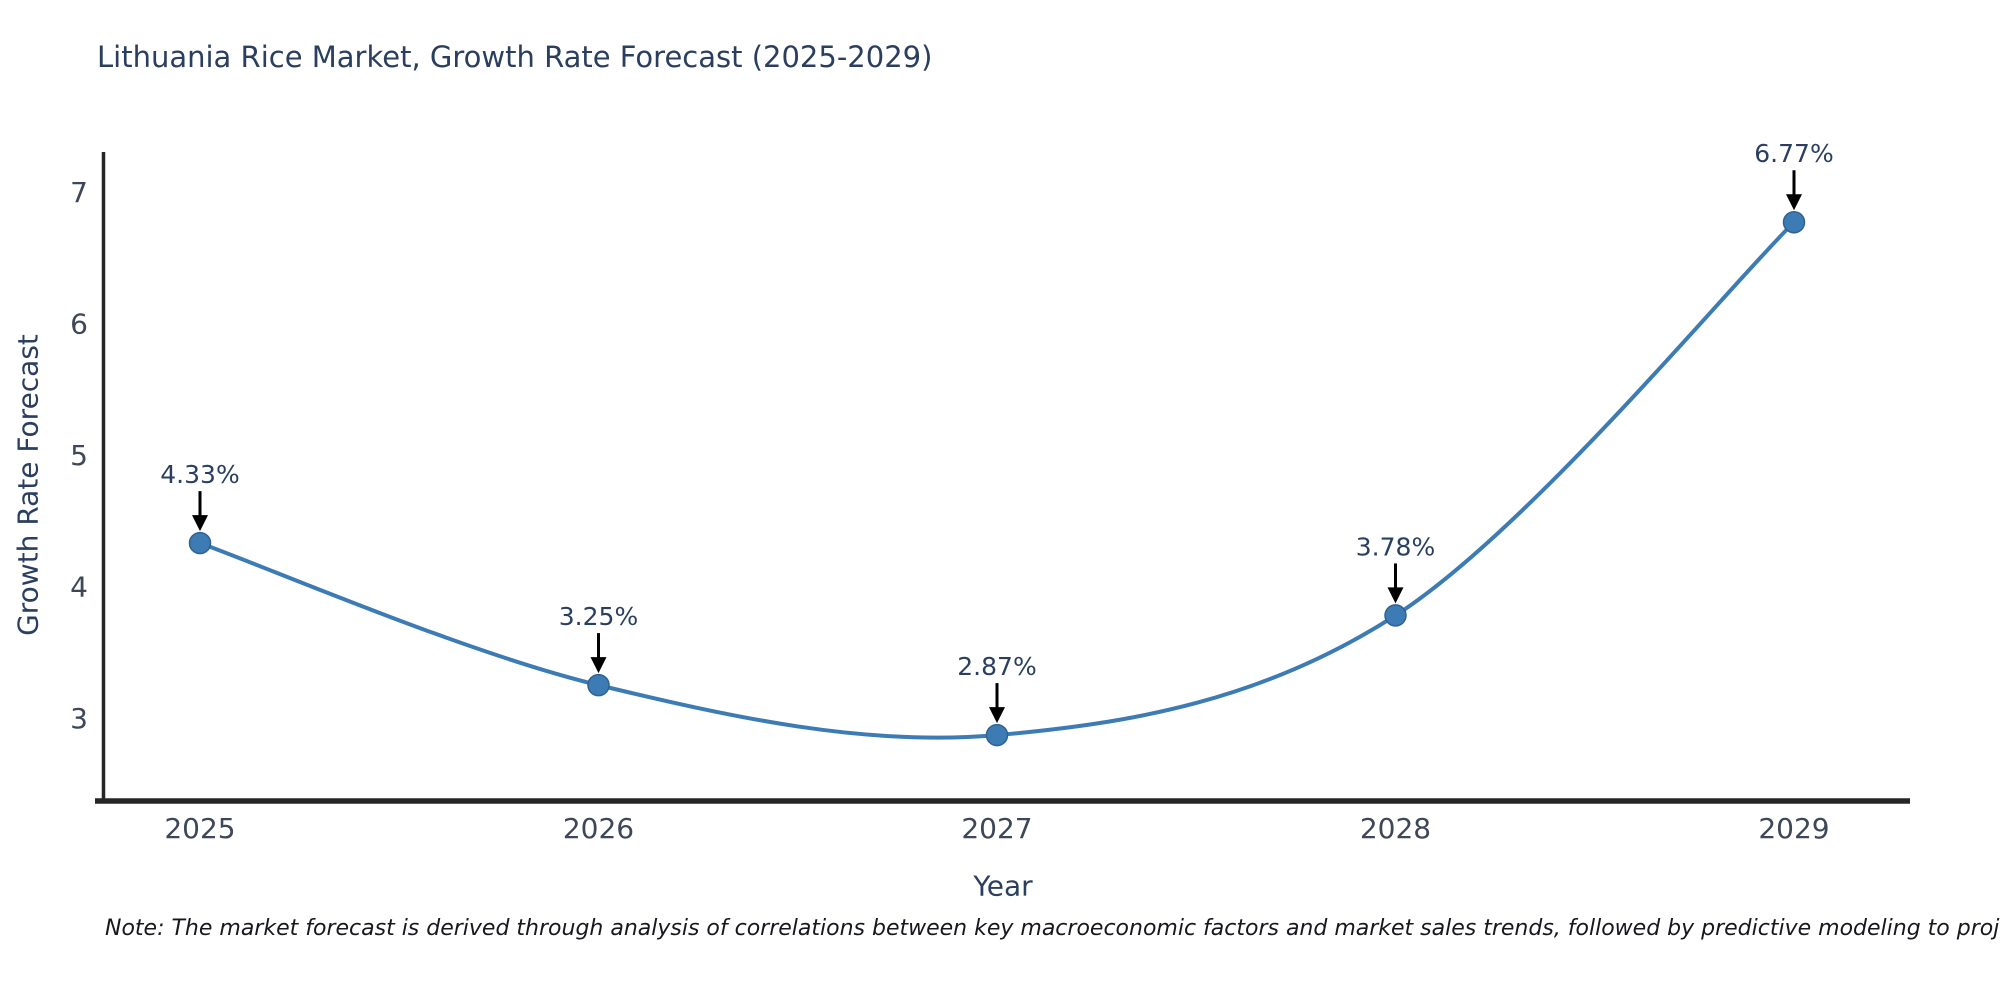  I want to click on y-tick-labels: 3 4 5 6 7, so click(79, 455).